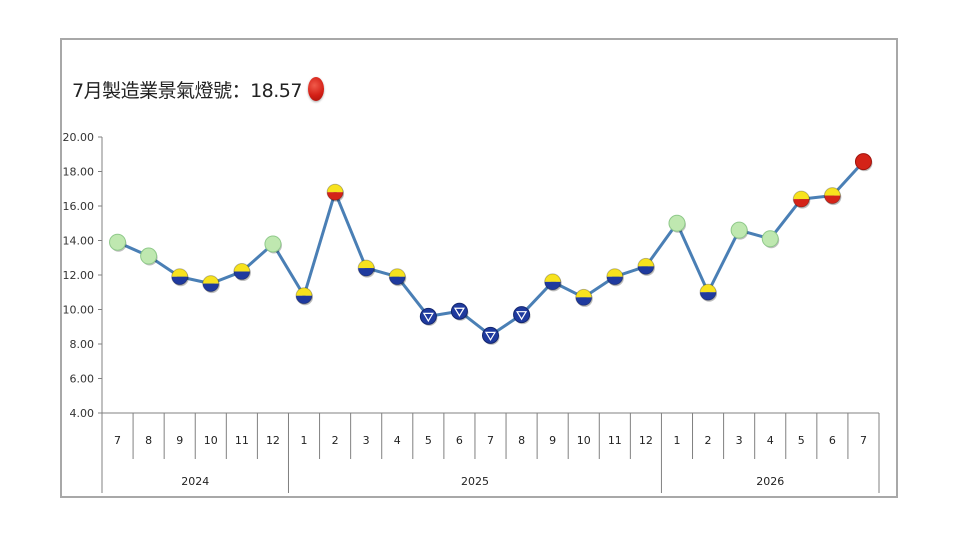 The height and width of the screenshot is (540, 960). I want to click on y-tick-label: 12.00, so click(79, 275).